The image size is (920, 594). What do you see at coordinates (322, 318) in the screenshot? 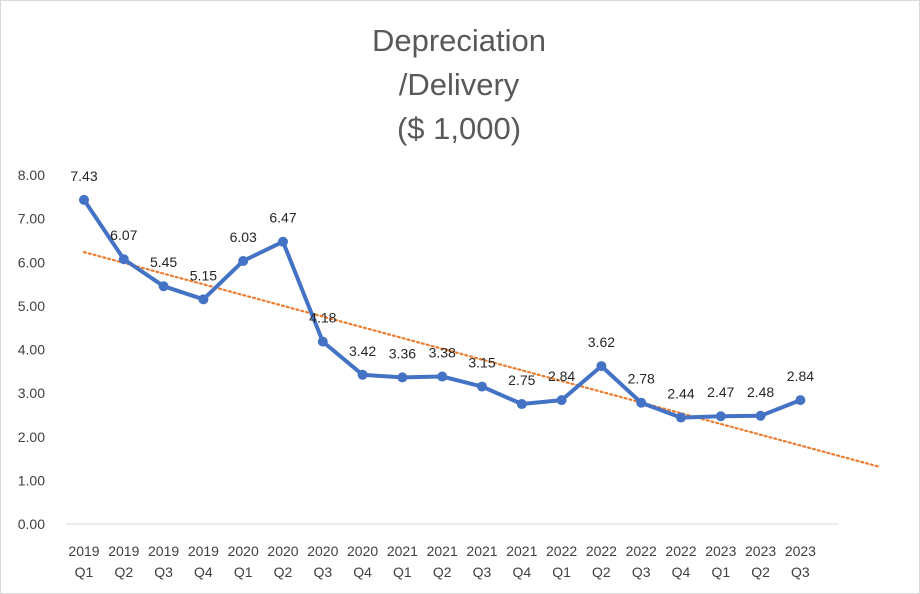
I see `data-label: 4.18` at bounding box center [322, 318].